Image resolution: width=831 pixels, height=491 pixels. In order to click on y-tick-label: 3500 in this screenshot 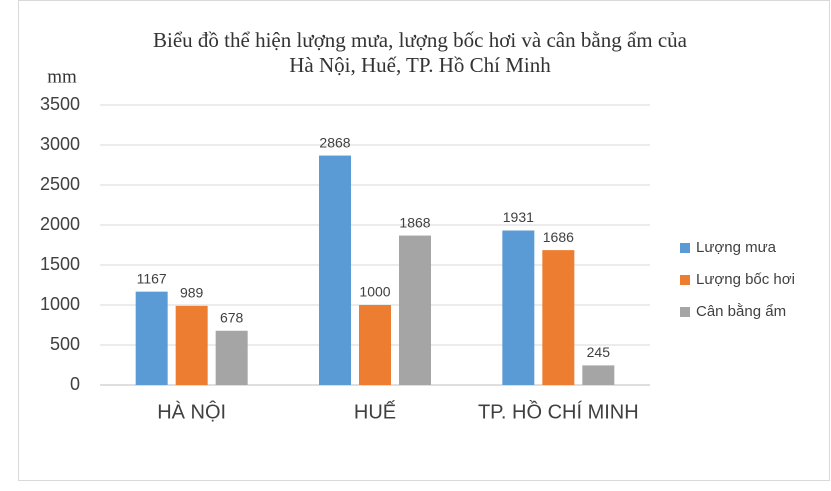, I will do `click(60, 104)`.